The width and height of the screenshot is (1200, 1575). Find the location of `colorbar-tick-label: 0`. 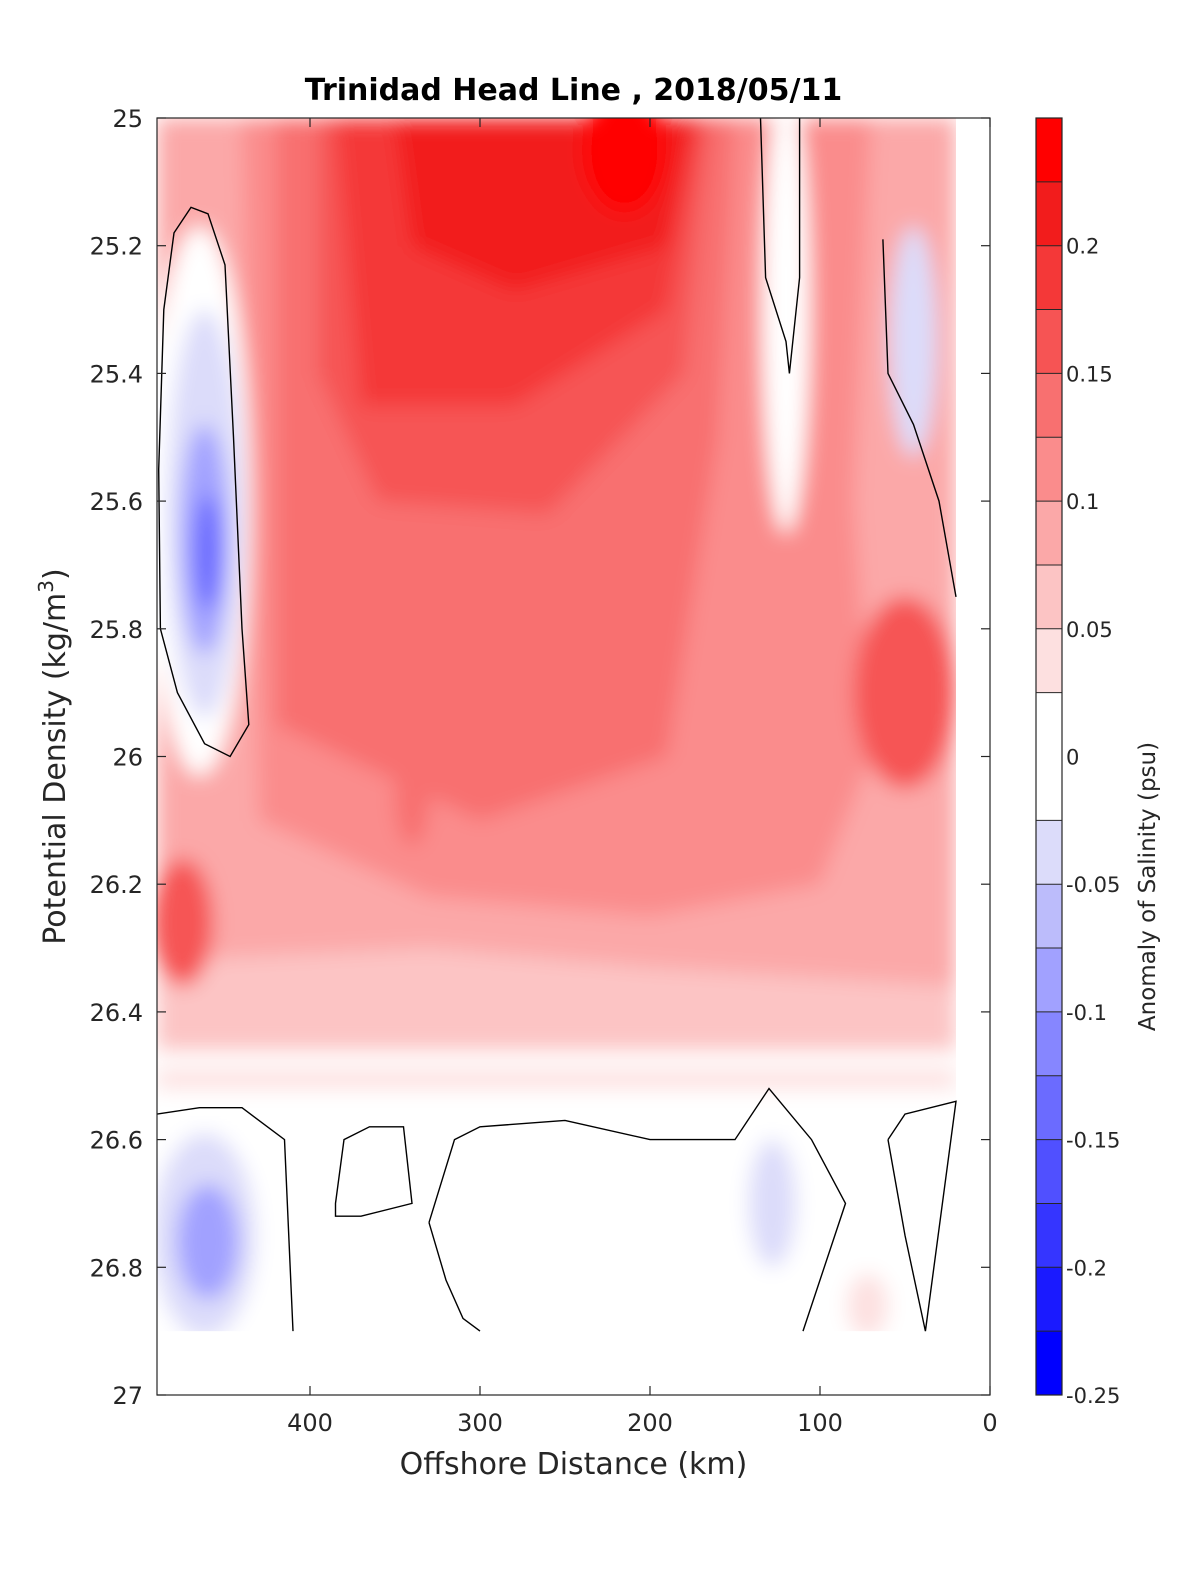

colorbar-tick-label: 0 is located at coordinates (1072, 758).